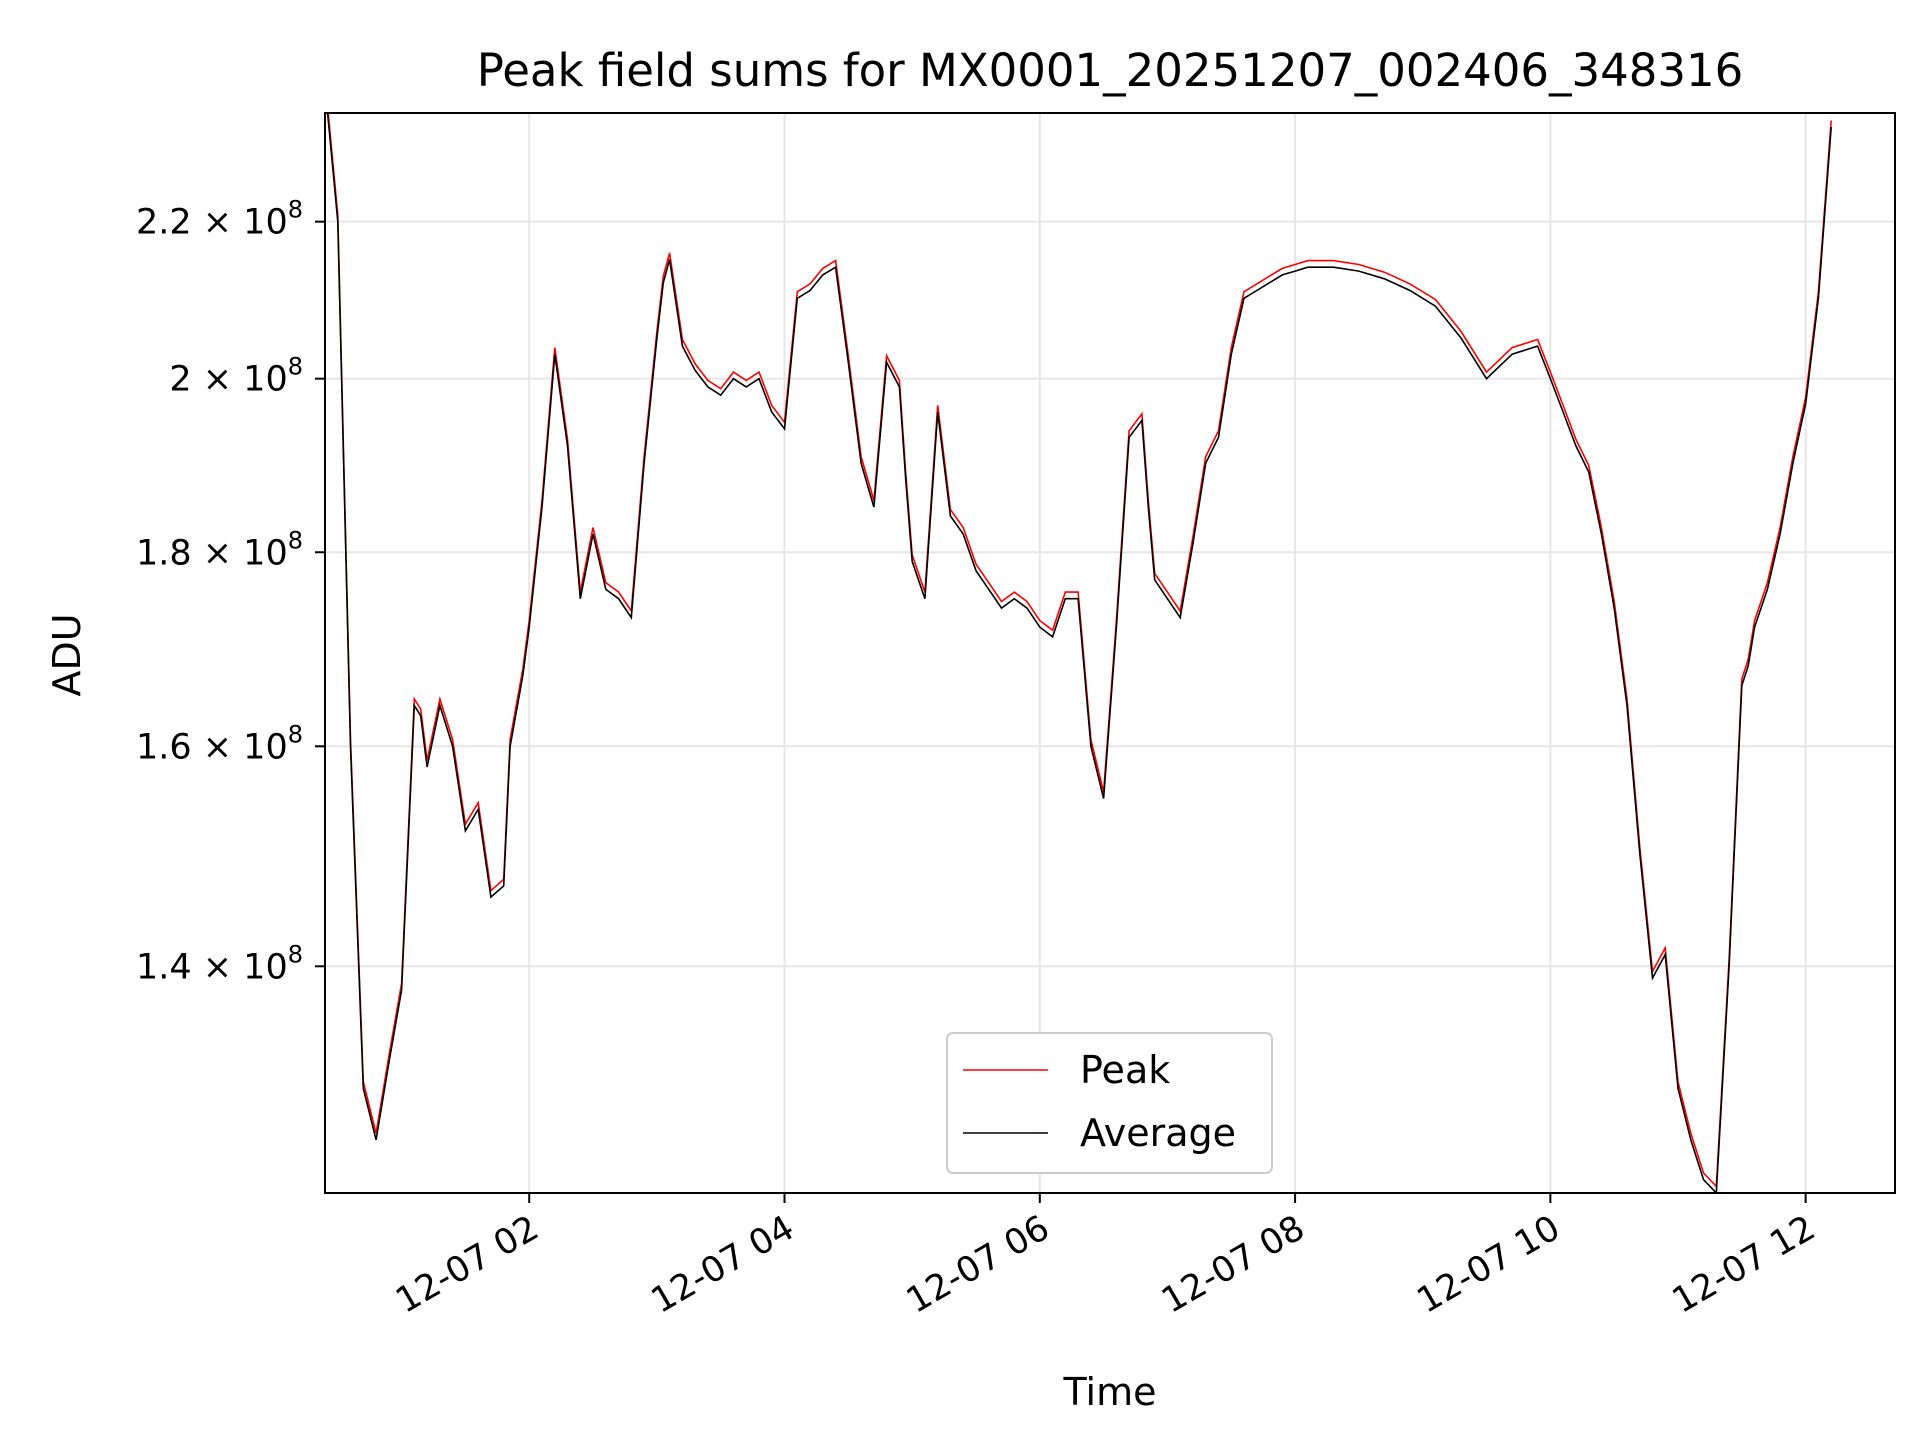  Describe the element at coordinates (67, 654) in the screenshot. I see `y-axis-label: ADU` at that location.